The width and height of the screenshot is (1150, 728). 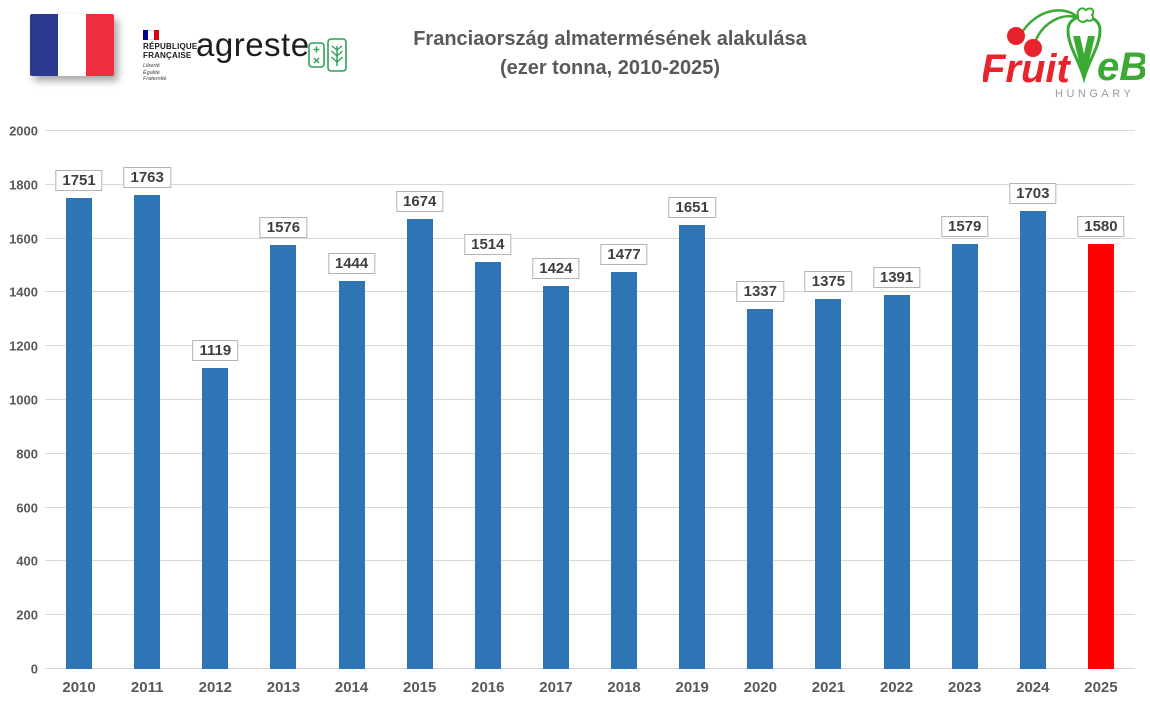 What do you see at coordinates (610, 68) in the screenshot?
I see `chart-subtitle: (ezer tonna, 2010-2025)` at bounding box center [610, 68].